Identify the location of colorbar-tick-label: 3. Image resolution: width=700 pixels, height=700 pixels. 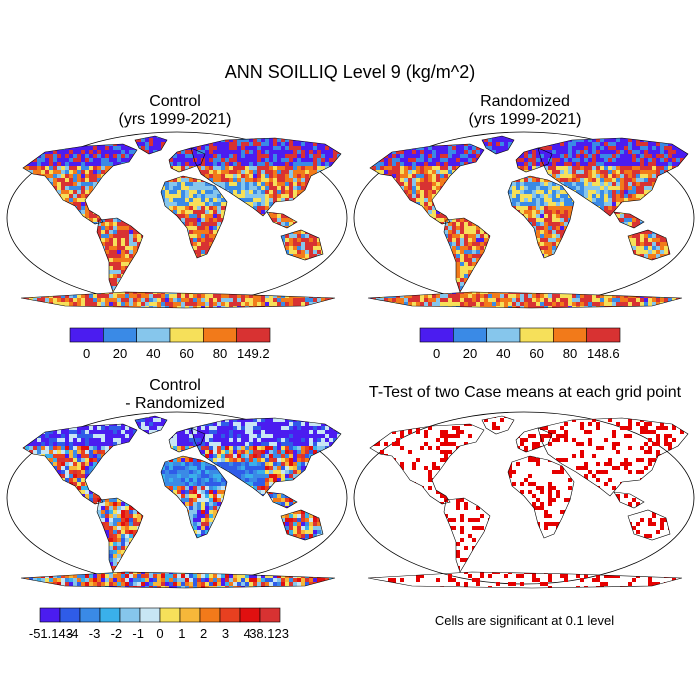
(225, 633).